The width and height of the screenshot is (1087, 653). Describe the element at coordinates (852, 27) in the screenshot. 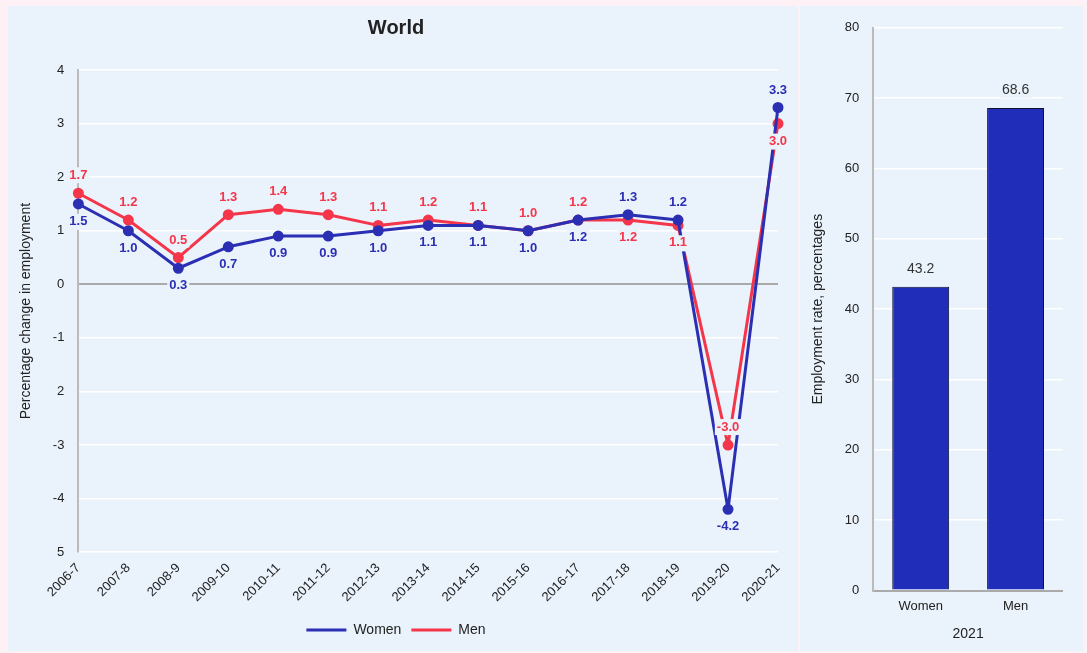

I see `y-tick-label: 80` at that location.